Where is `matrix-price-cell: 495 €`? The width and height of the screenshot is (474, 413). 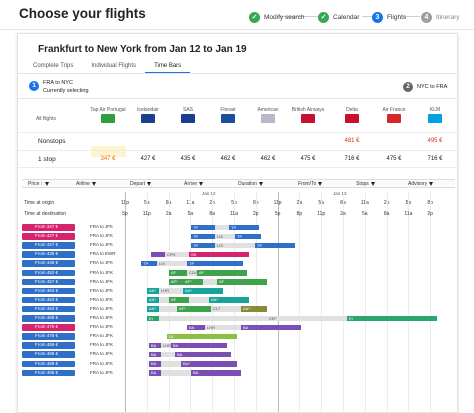
matrix-price-cell: 495 € is located at coordinates (435, 141).